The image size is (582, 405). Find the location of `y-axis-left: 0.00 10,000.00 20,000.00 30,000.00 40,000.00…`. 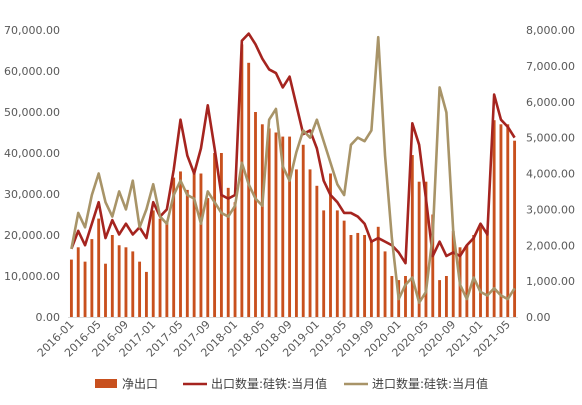

y-axis-left: 0.00 10,000.00 20,000.00 30,000.00 40,000.00… is located at coordinates (32, 174).